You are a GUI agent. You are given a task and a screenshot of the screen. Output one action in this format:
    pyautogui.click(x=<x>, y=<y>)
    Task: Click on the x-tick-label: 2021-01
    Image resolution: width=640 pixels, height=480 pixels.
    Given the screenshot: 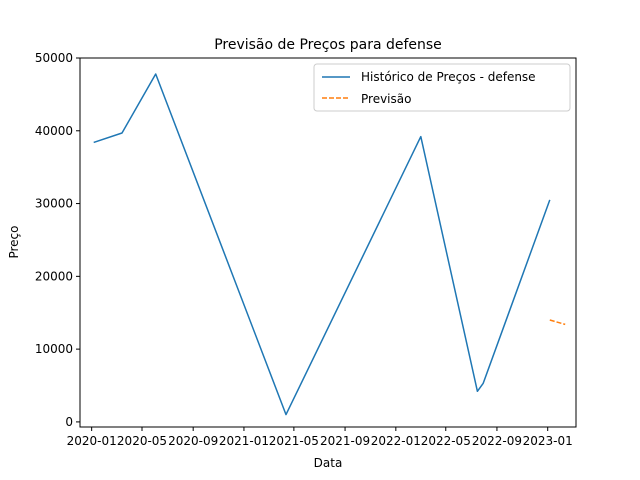 What is the action you would take?
    pyautogui.click(x=244, y=441)
    